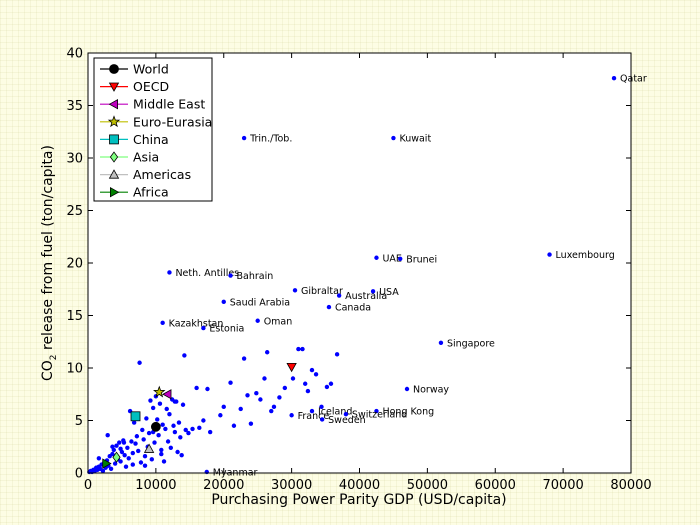 The height and width of the screenshot is (525, 700). Describe the element at coordinates (314, 416) in the screenshot. I see `country-label: France` at that location.